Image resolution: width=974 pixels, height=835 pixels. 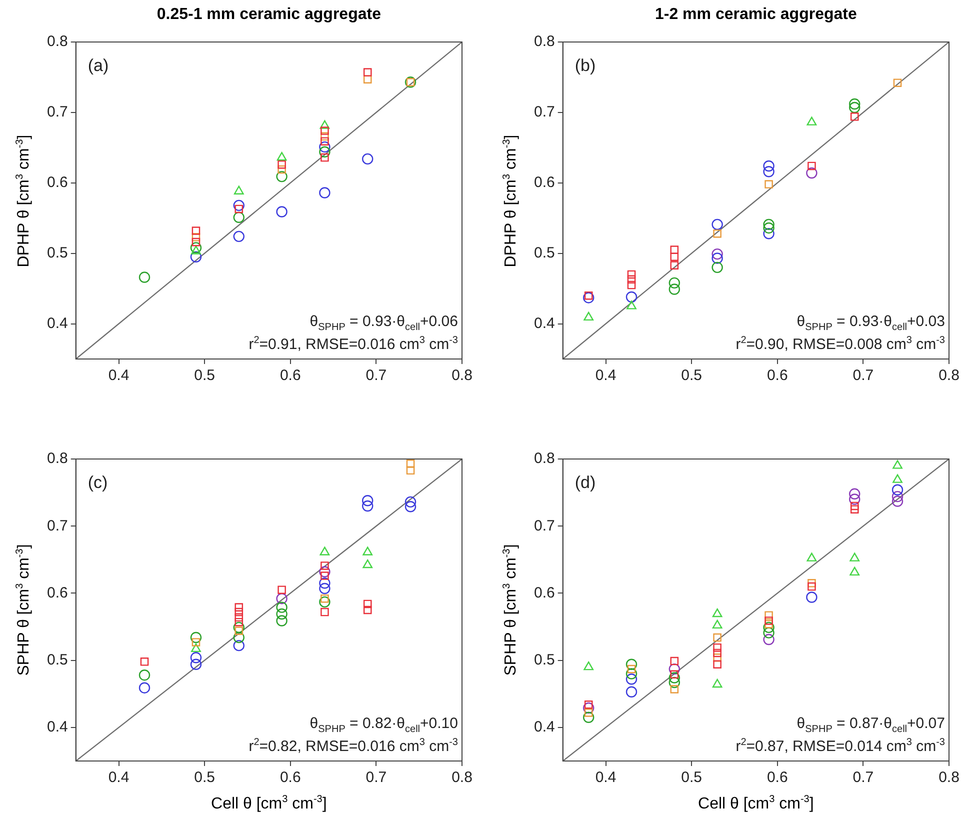 What do you see at coordinates (840, 746) in the screenshot?
I see `annotation: r$^{2}$=0.87, RMSE=0.014 cm$^{3}$ cm$^{-3}$` at bounding box center [840, 746].